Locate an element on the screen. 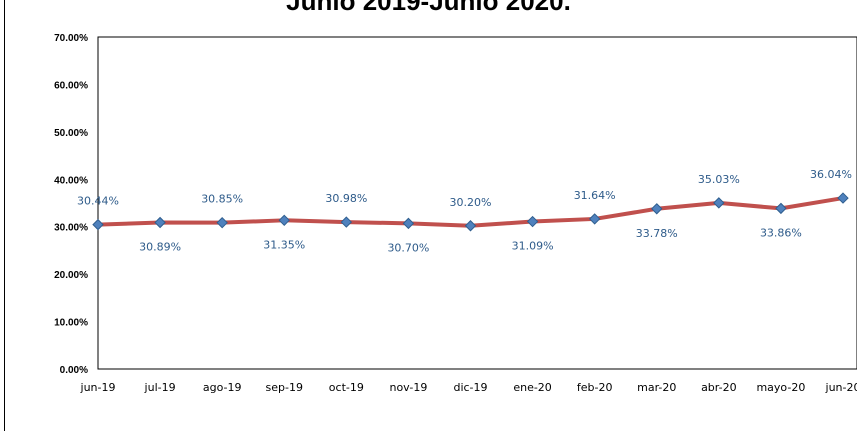 The width and height of the screenshot is (857, 431). data-label: 35.03% is located at coordinates (719, 179).